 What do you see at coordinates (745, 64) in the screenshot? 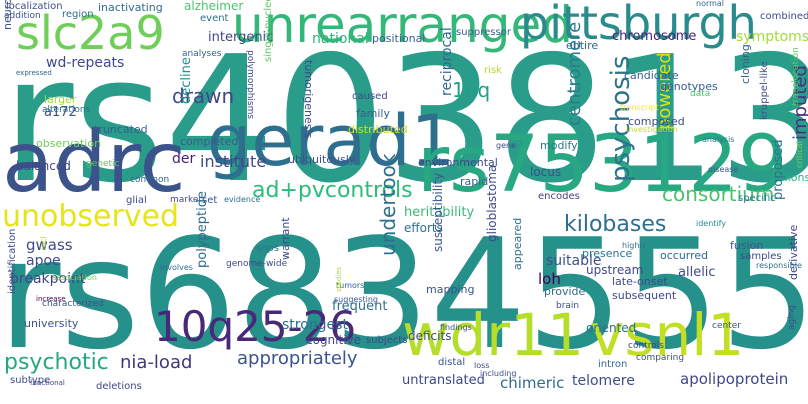
I see `word: cloning` at bounding box center [745, 64].